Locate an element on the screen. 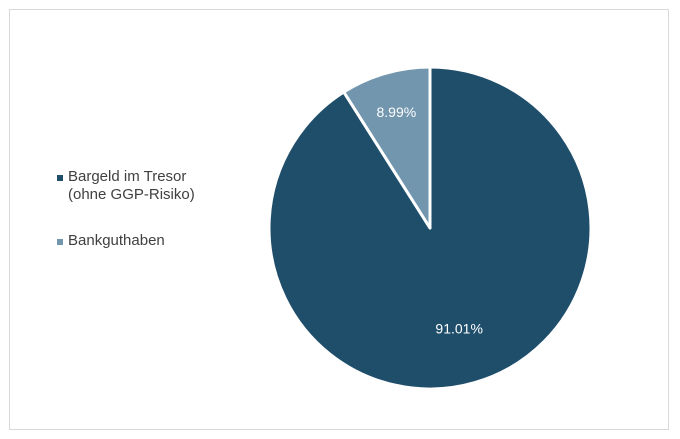 The image size is (680, 439). legend-swatch-bargeld is located at coordinates (60, 178).